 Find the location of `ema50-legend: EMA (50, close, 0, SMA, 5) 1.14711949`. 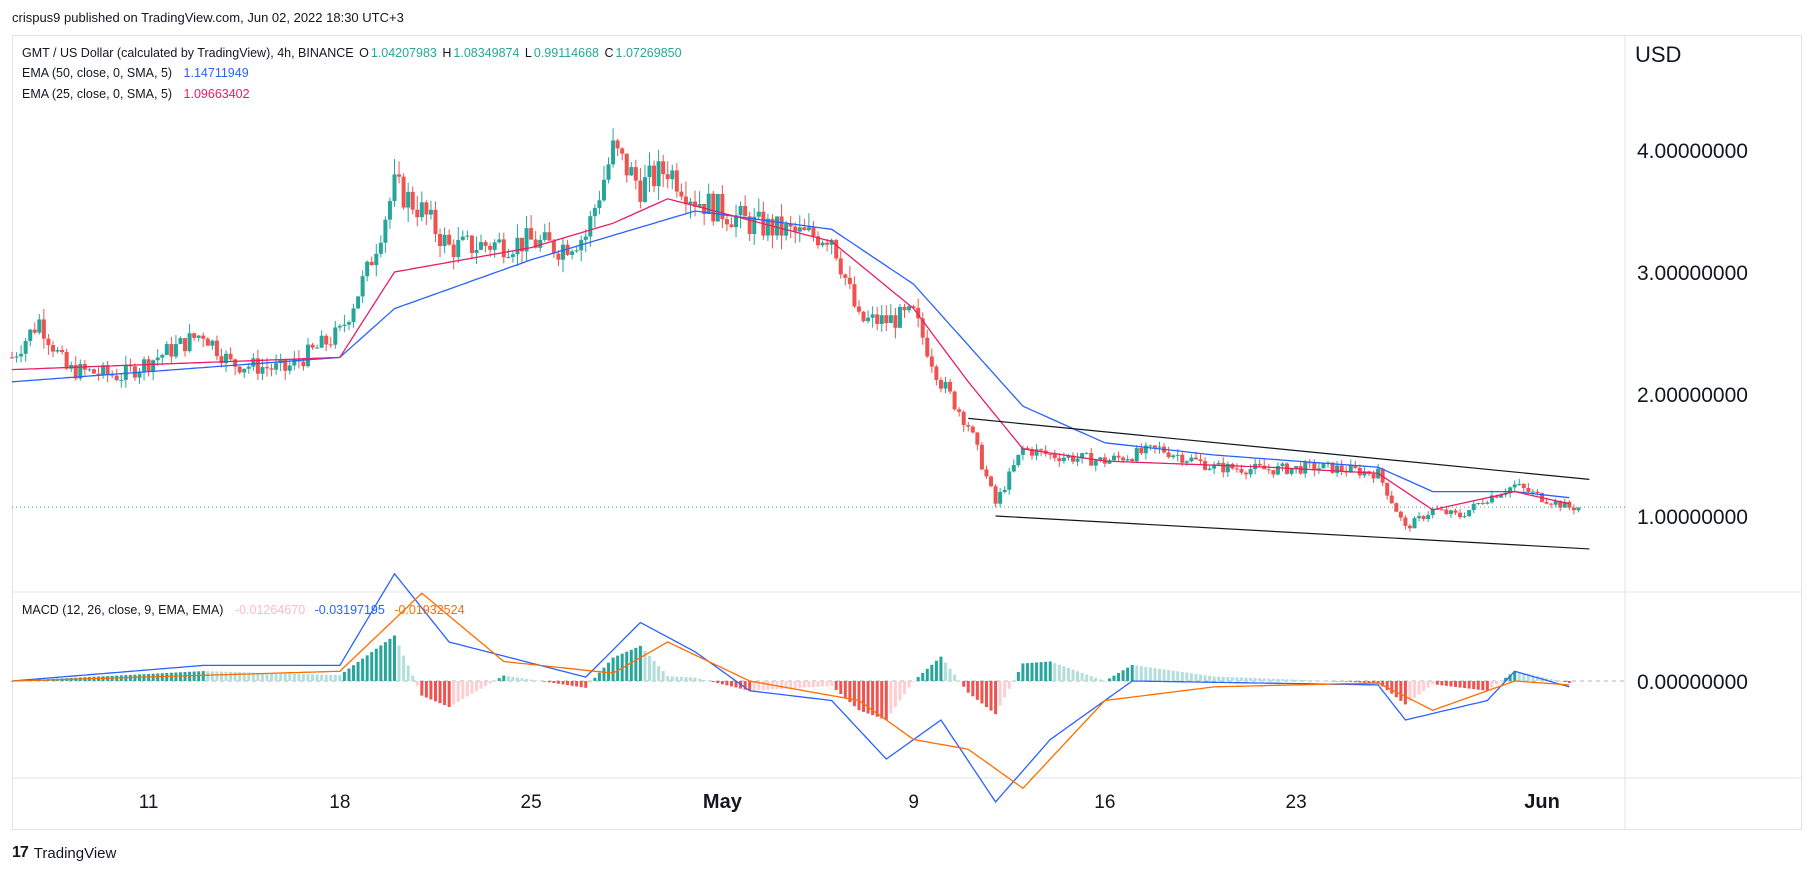

ema50-legend: EMA (50, close, 0, SMA, 5) 1.14711949 is located at coordinates (136, 73).